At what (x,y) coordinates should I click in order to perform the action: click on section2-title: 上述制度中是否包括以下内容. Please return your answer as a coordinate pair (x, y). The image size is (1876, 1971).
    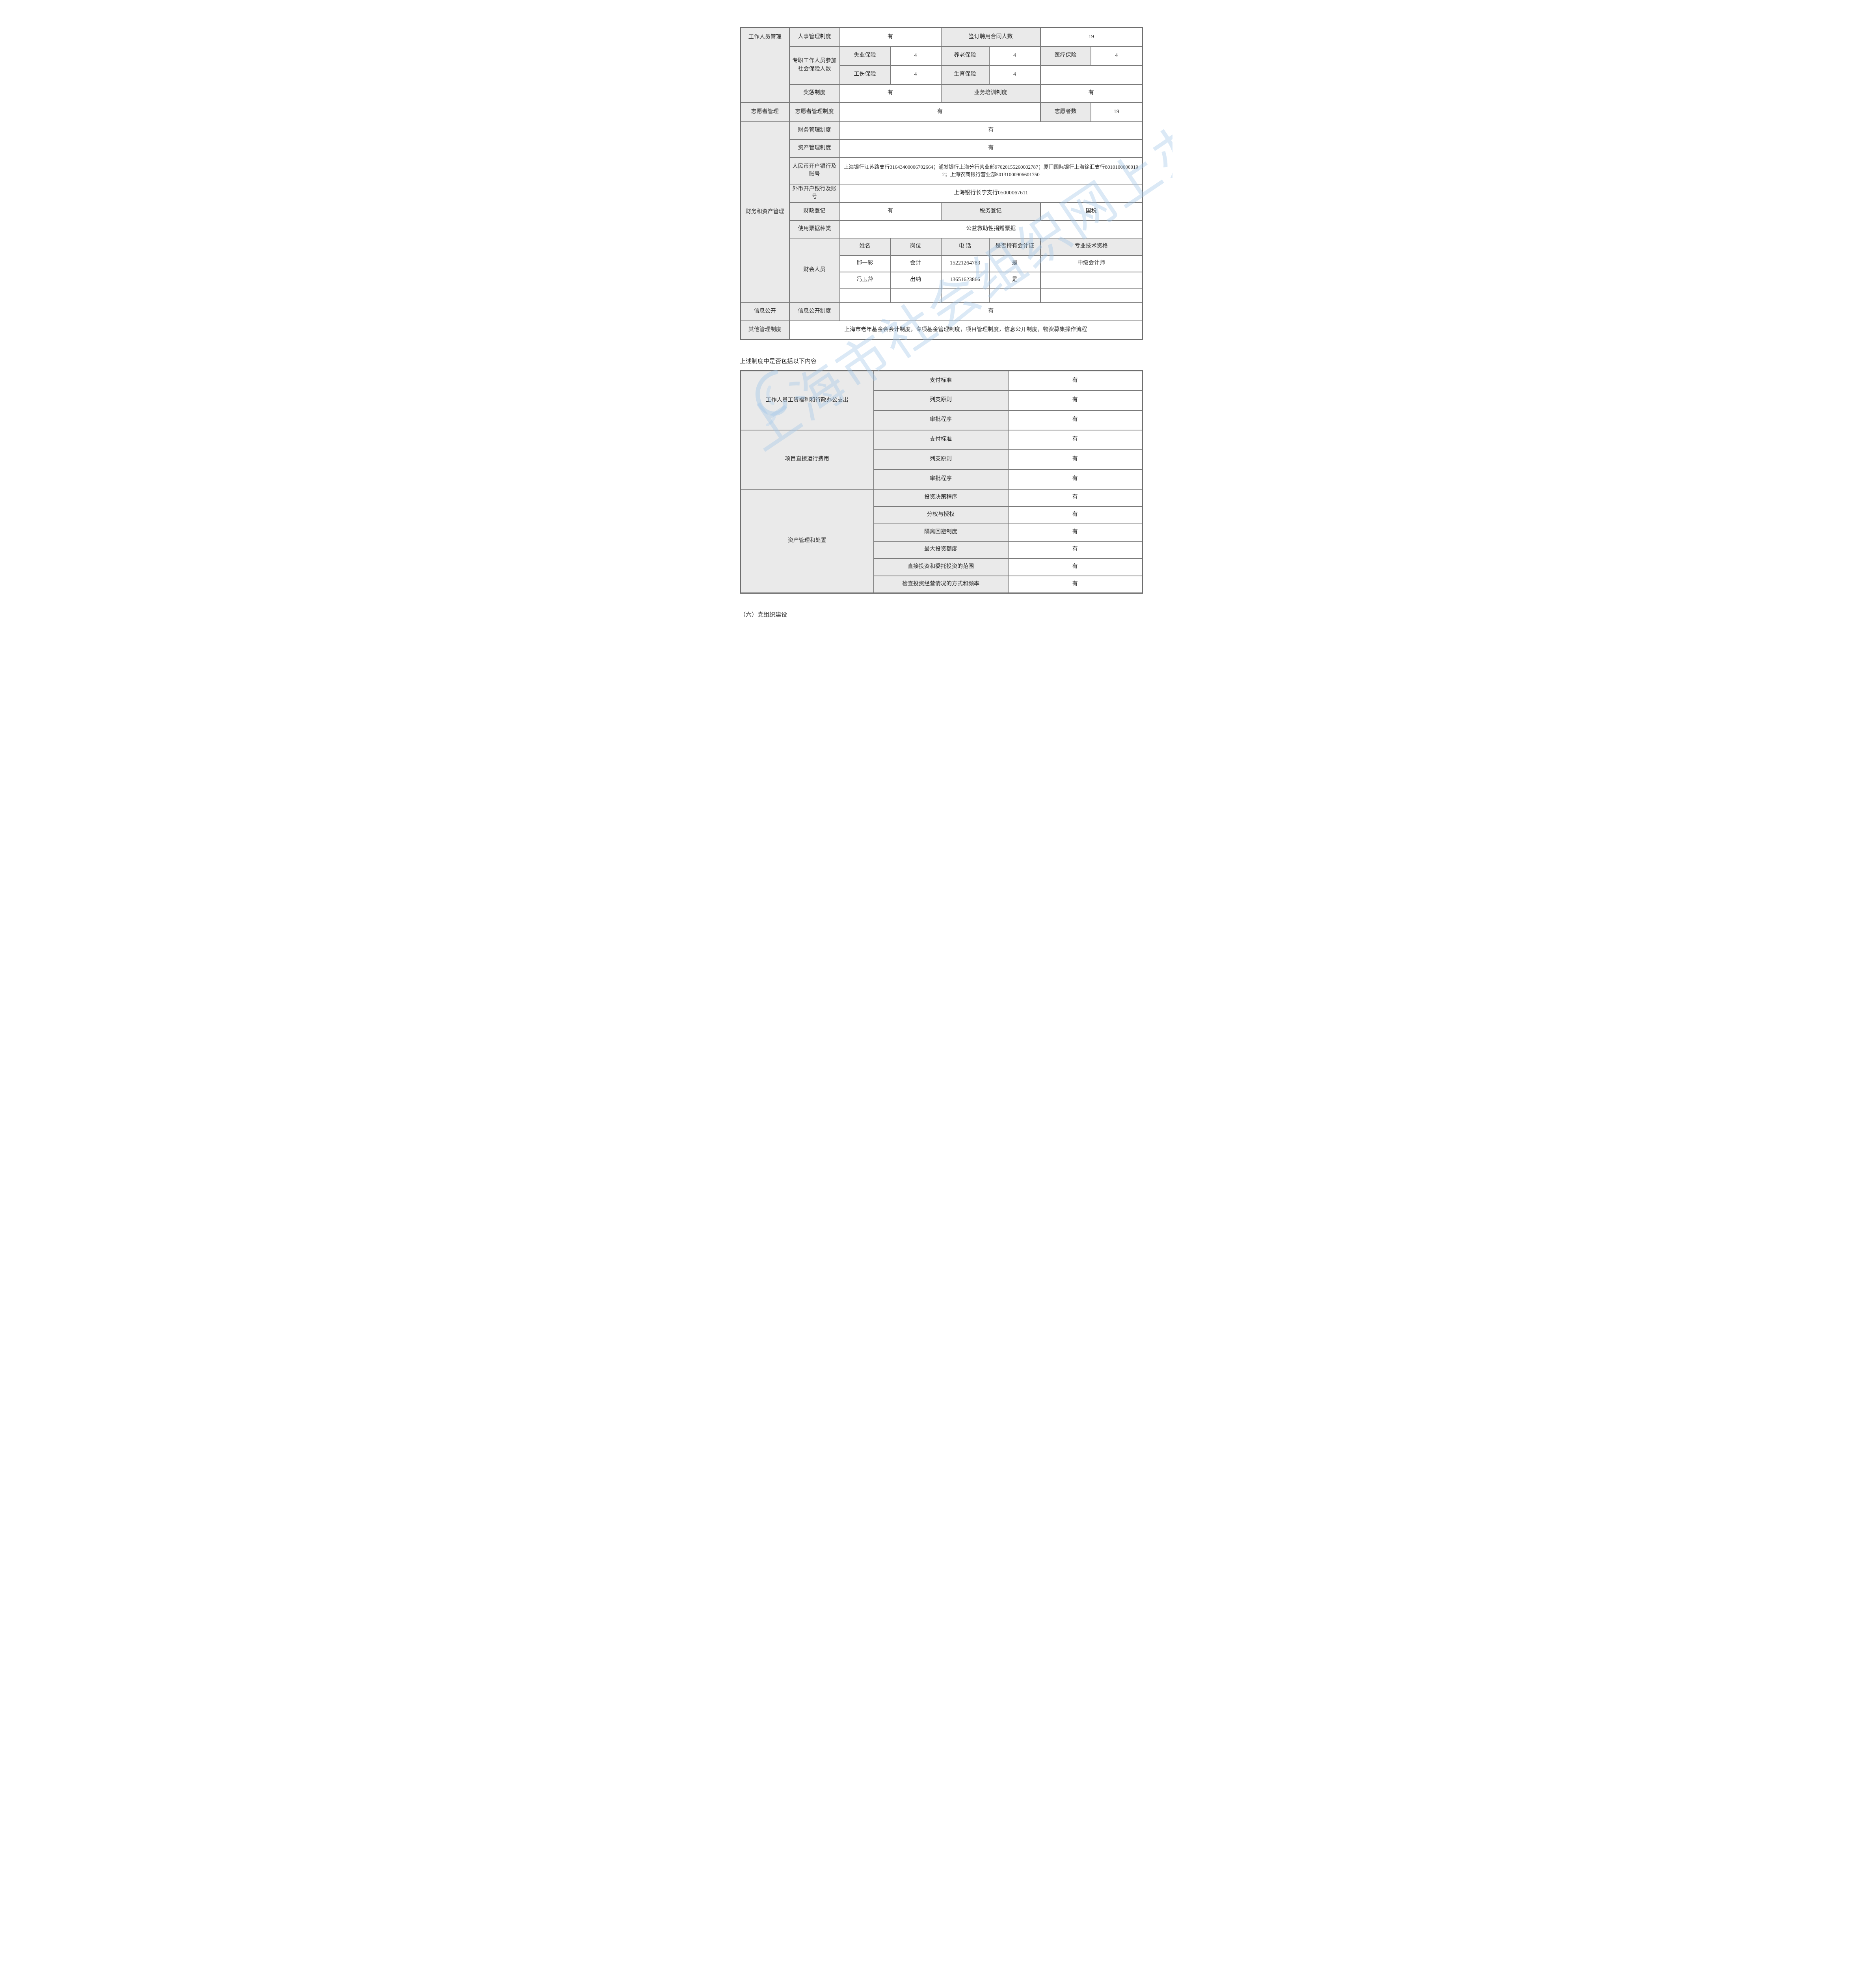
    Looking at the image, I should click on (778, 361).